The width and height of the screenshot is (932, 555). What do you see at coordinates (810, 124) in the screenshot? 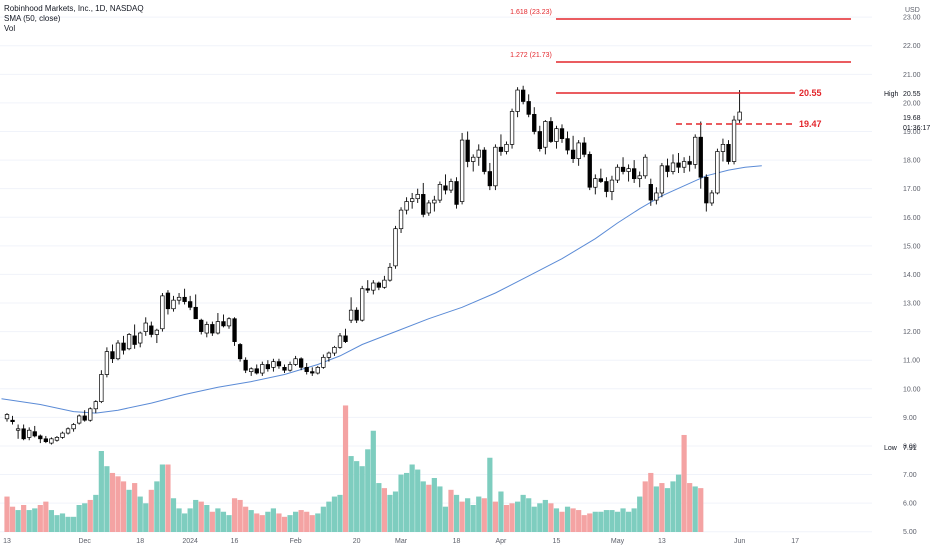
I see `breakout-level-label: 19.47` at bounding box center [810, 124].